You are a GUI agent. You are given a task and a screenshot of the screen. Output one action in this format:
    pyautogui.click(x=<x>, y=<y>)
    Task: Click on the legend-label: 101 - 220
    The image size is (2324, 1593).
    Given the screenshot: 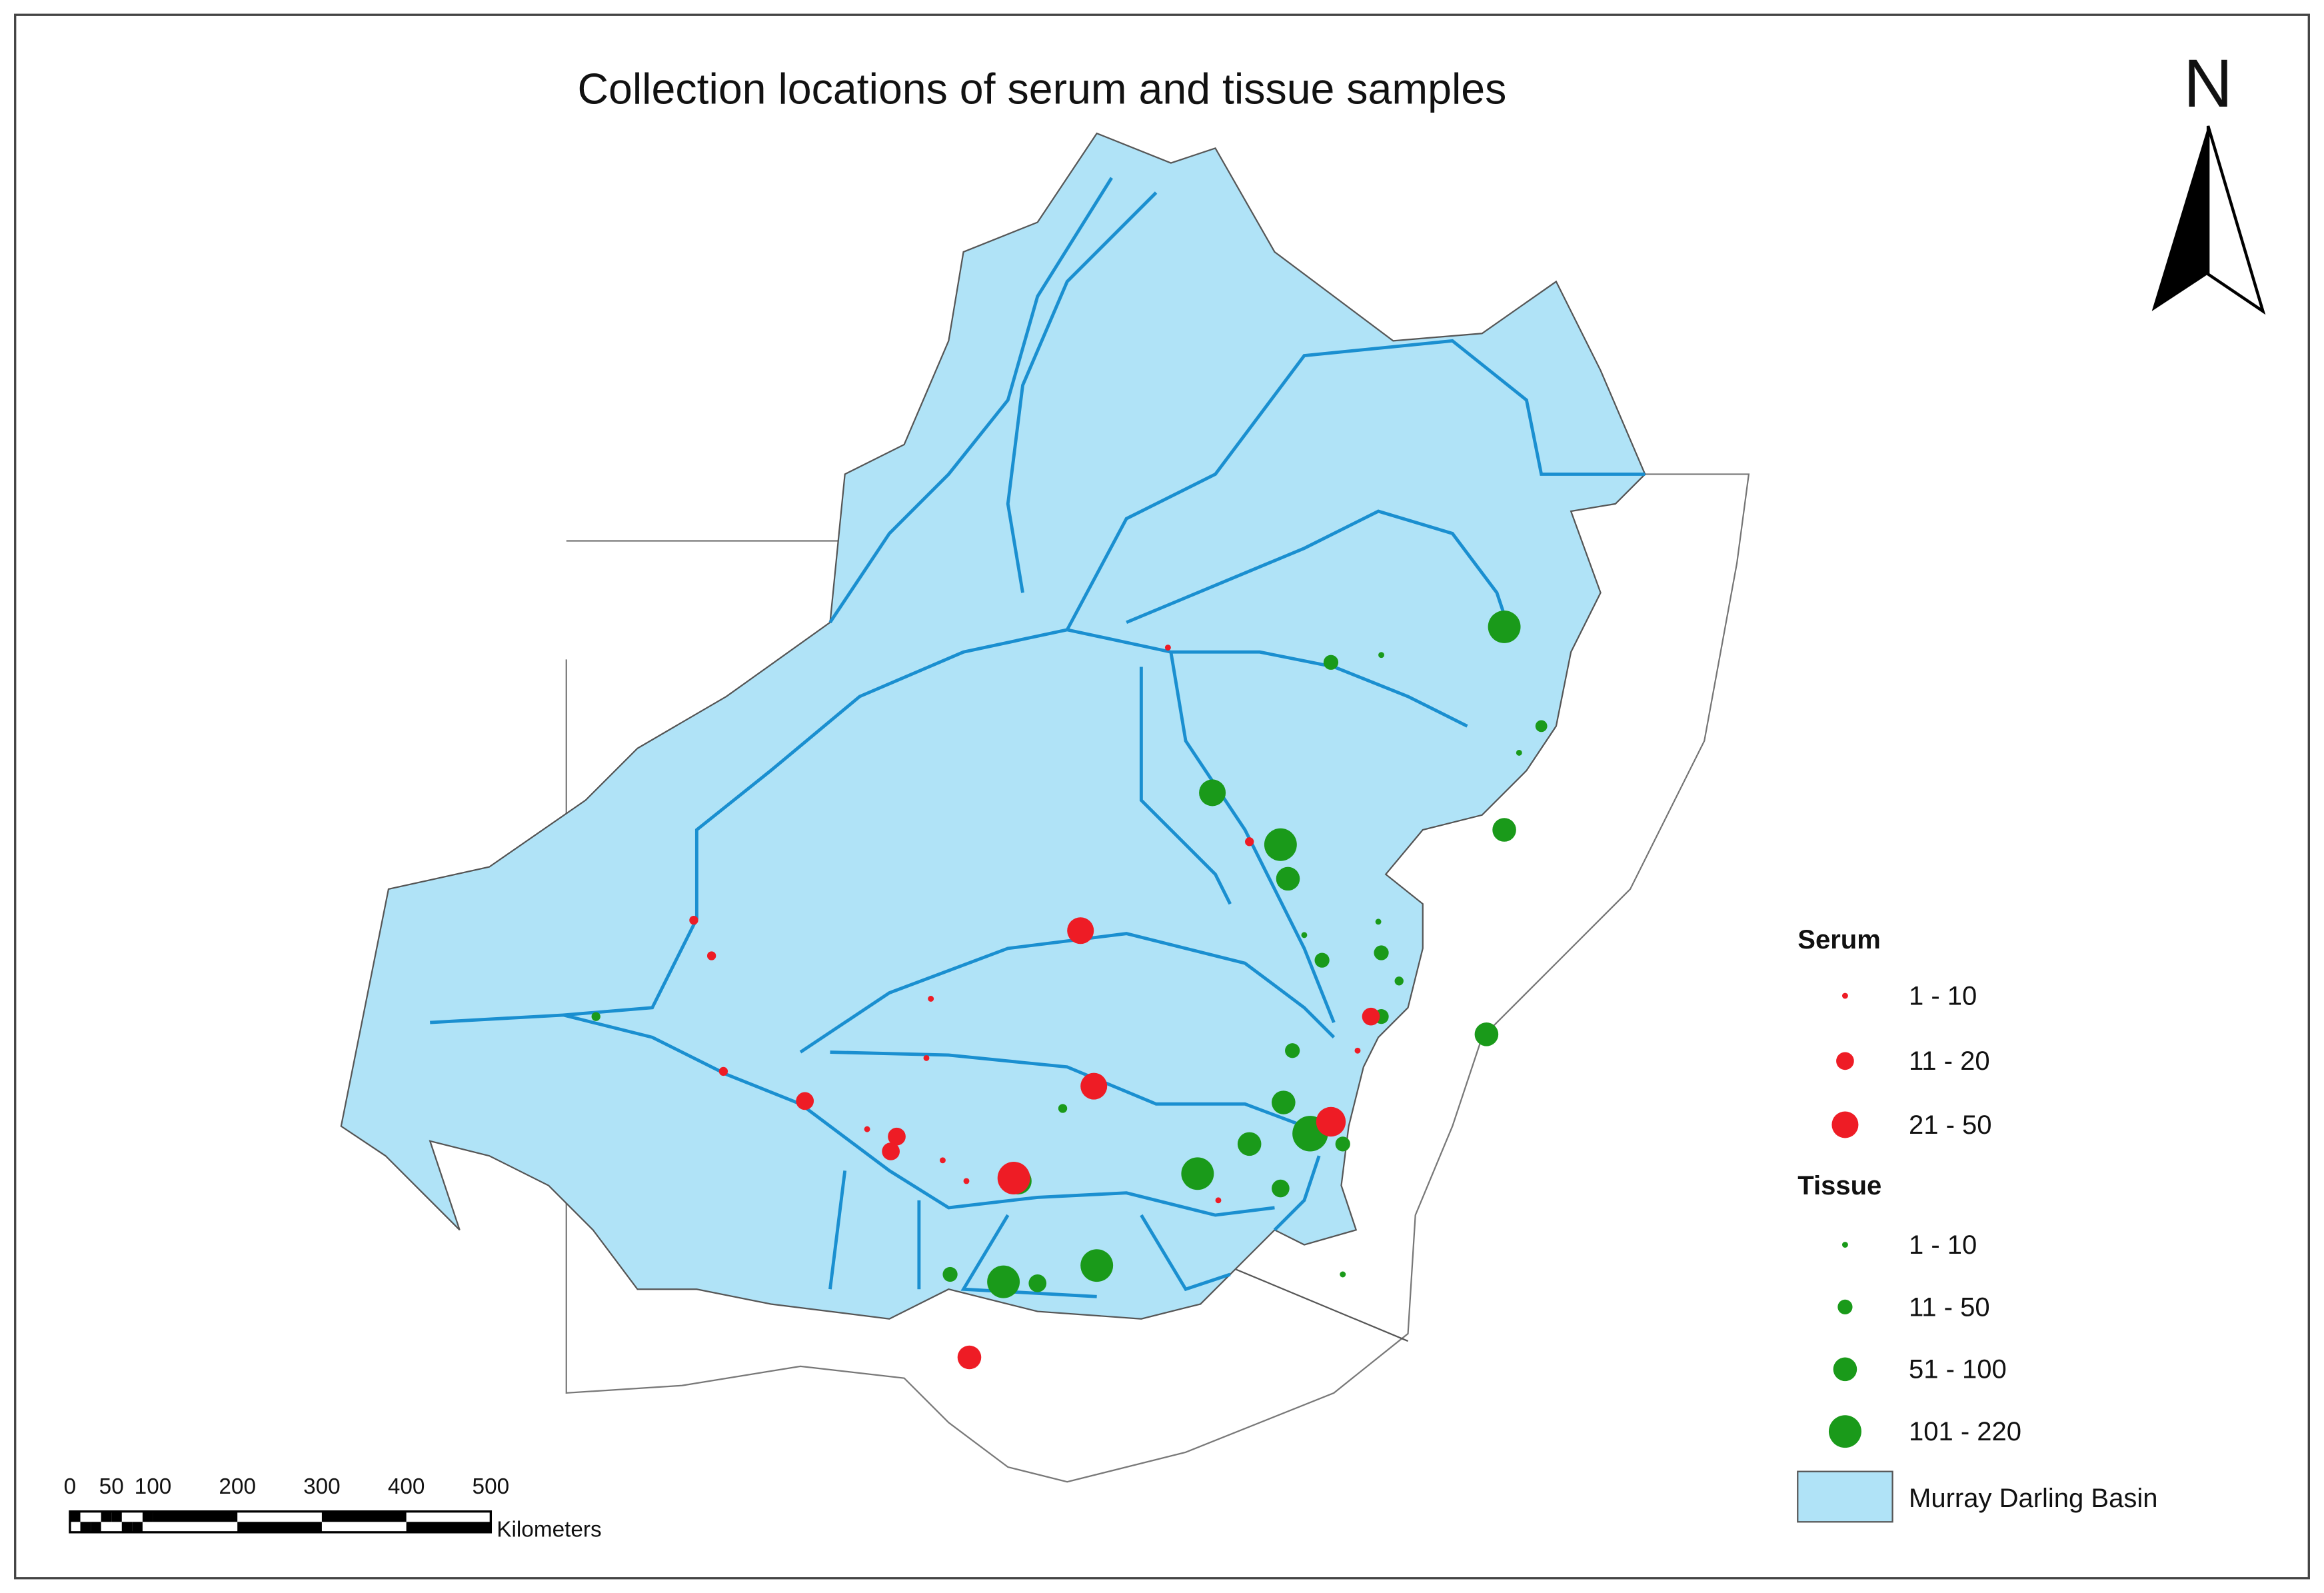 What is the action you would take?
    pyautogui.click(x=1965, y=1431)
    